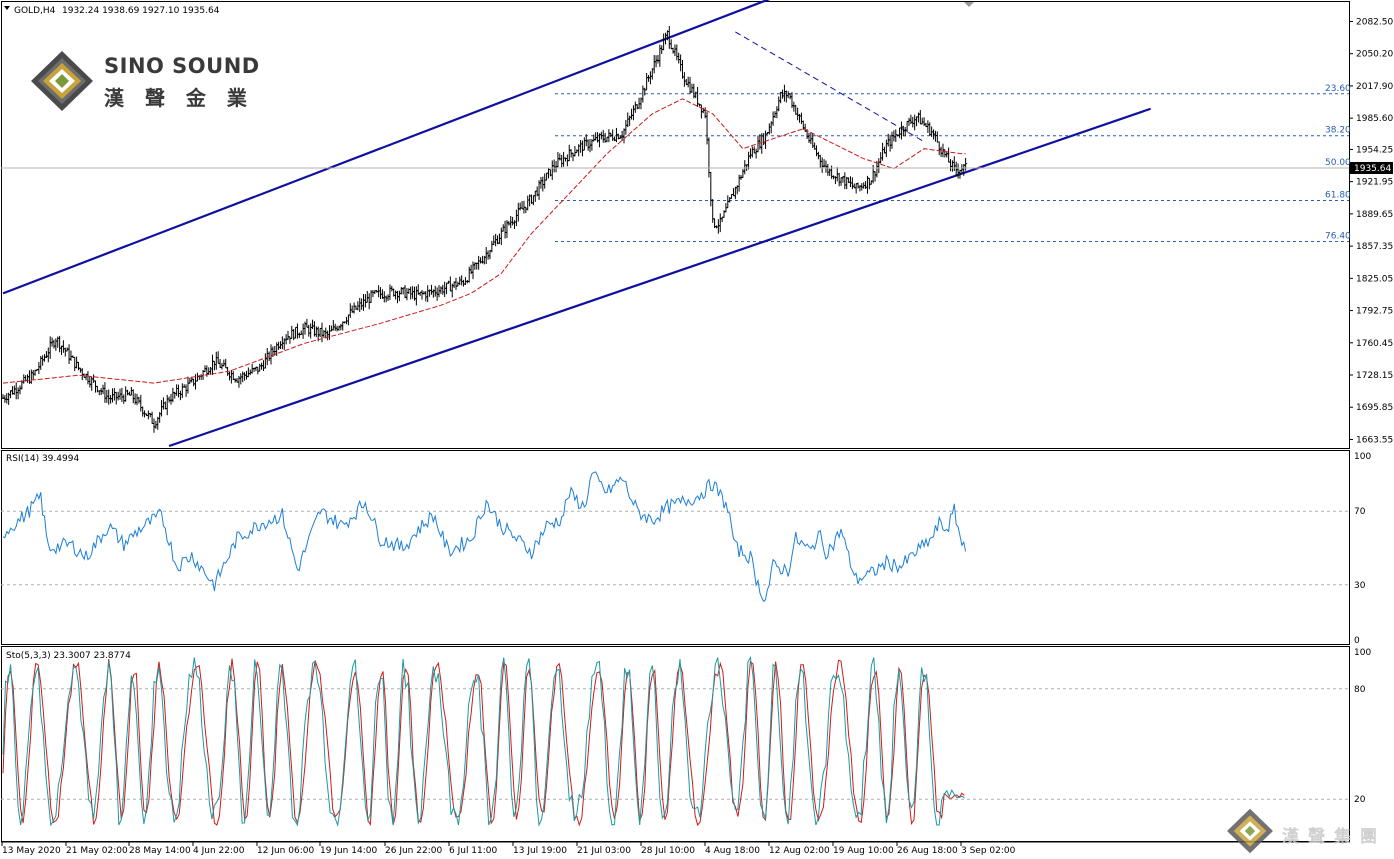 This screenshot has height=859, width=1394. Describe the element at coordinates (1374, 247) in the screenshot. I see `price-tick-label: 1857.35` at that location.